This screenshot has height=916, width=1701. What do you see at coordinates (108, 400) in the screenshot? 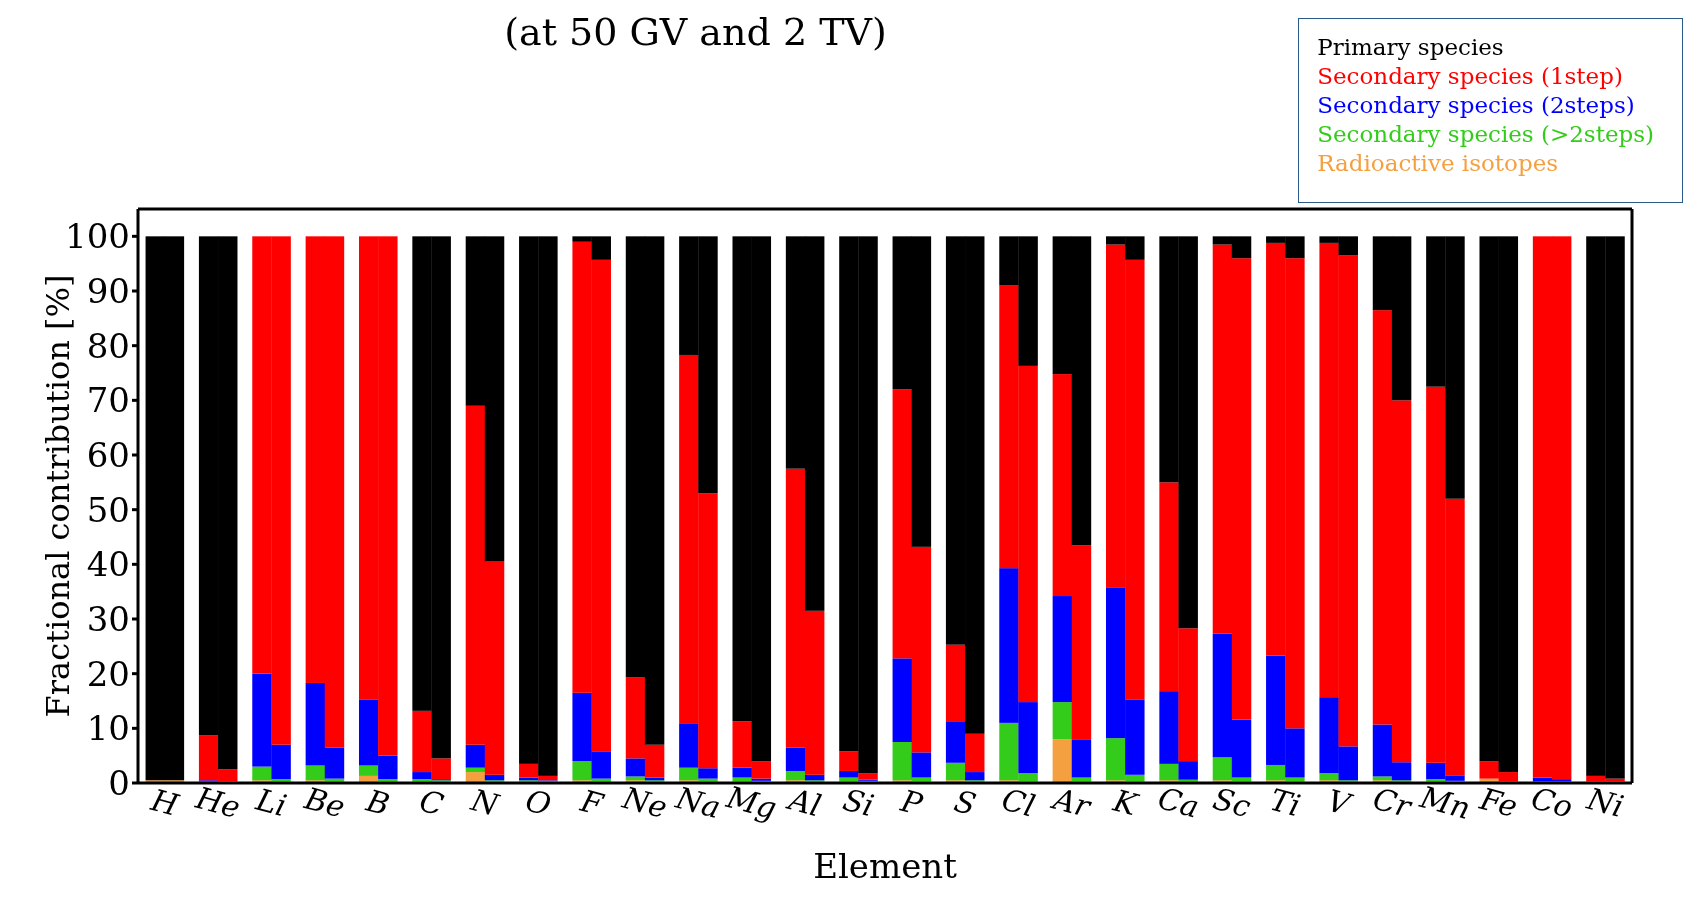
I see `y-tick-label: 70` at bounding box center [108, 400].